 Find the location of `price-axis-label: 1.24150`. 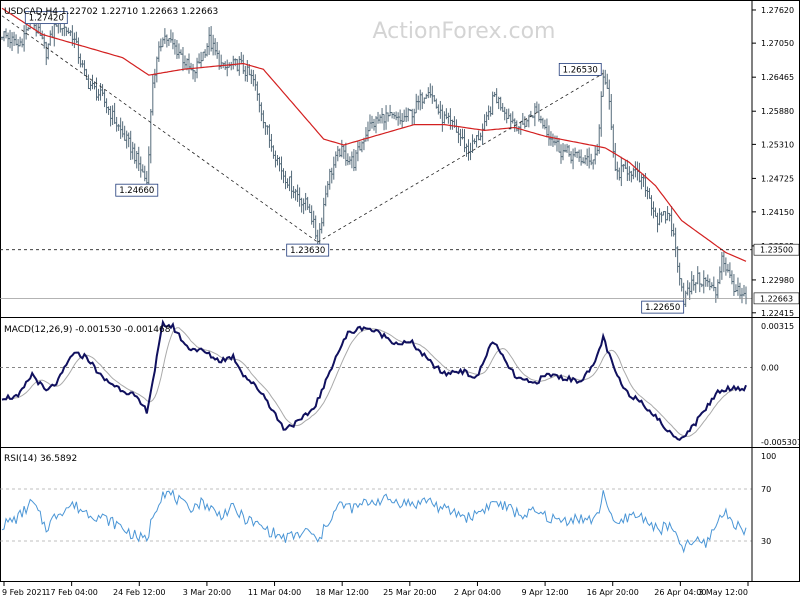

price-axis-label: 1.24150 is located at coordinates (777, 212).